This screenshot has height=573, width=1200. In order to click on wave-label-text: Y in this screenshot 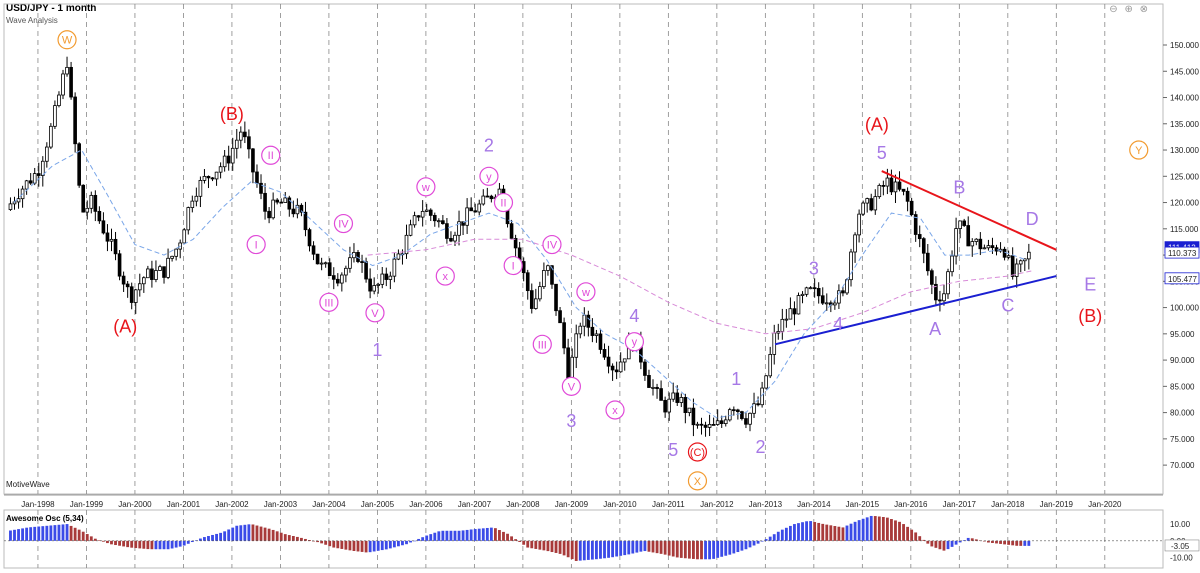, I will do `click(1139, 151)`.